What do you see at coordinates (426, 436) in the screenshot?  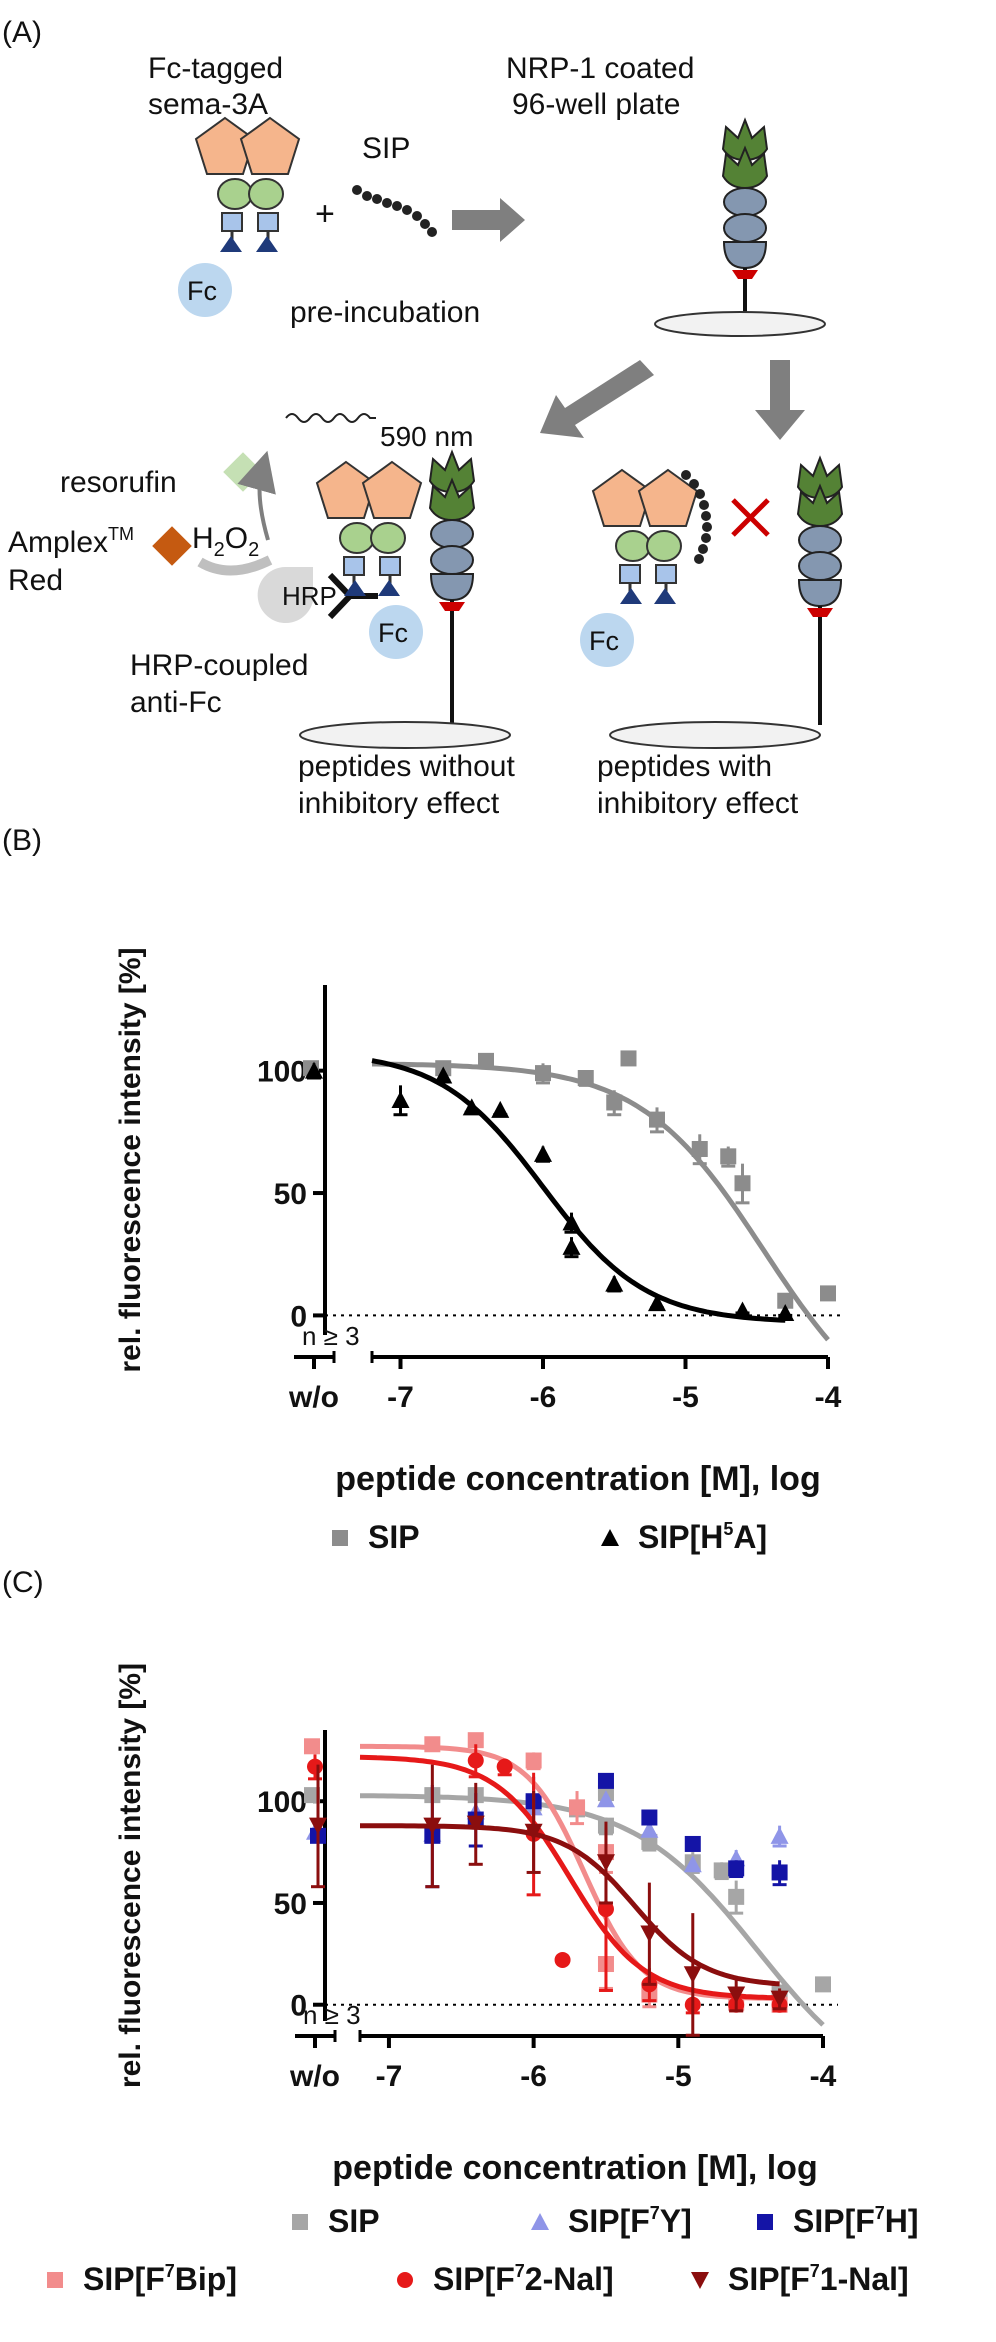 I see `wavelength-label: 590 nm` at bounding box center [426, 436].